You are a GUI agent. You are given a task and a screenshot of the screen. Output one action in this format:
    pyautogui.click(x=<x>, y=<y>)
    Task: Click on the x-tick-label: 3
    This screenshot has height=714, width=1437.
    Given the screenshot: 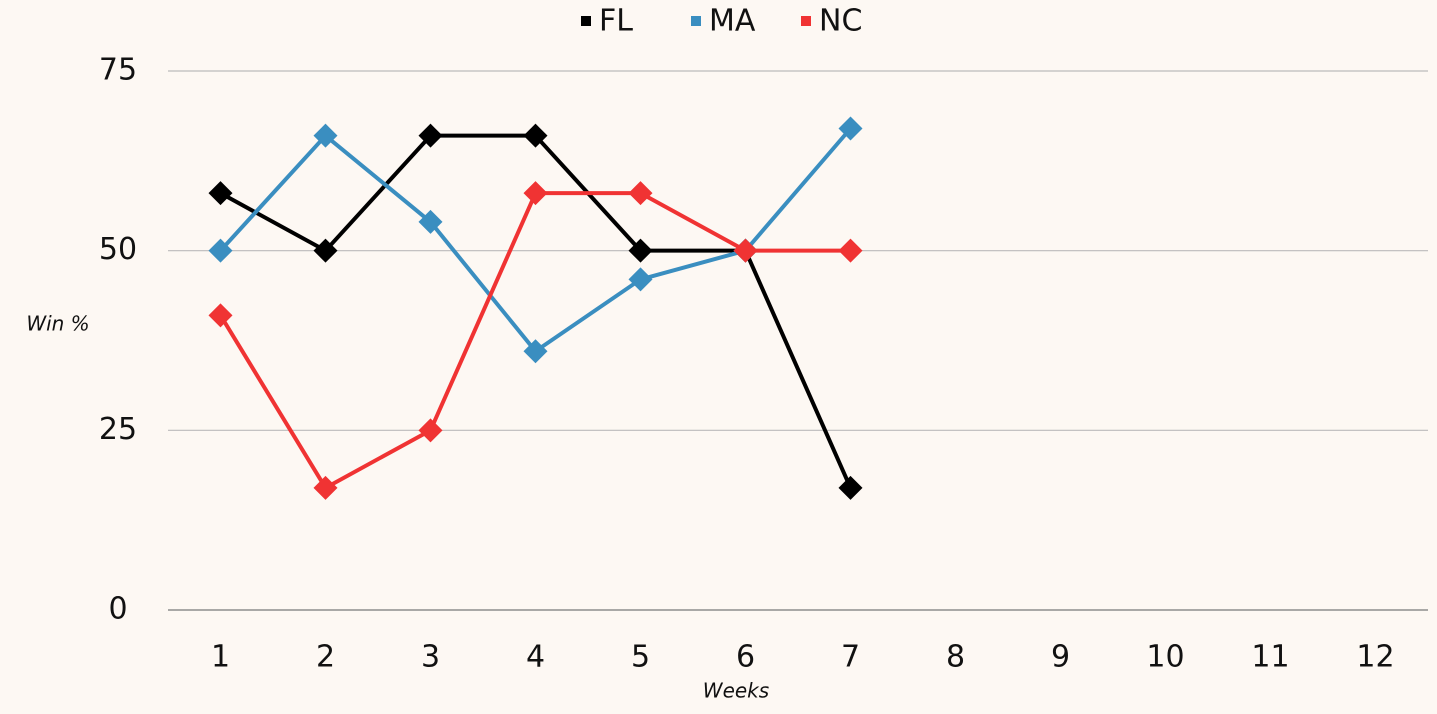 What is the action you would take?
    pyautogui.click(x=430, y=657)
    